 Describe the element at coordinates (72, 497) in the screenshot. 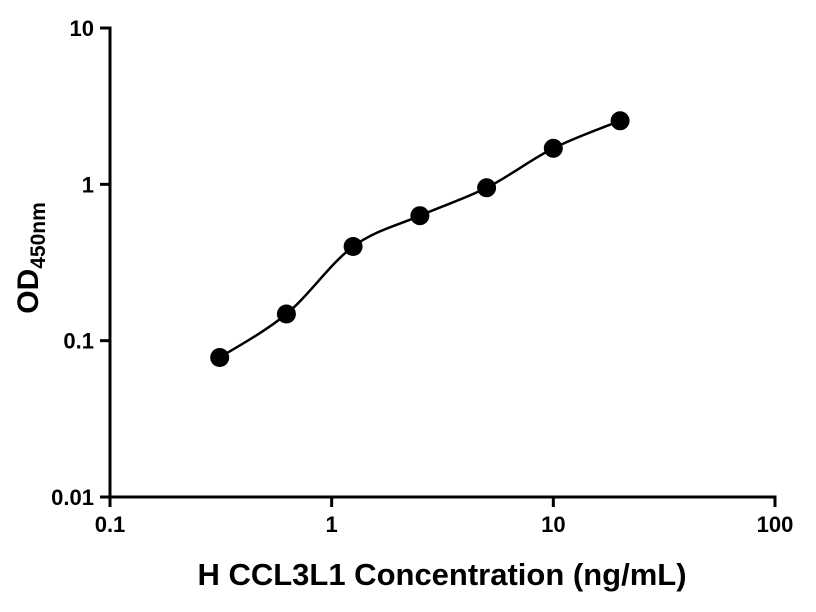

I see `y-tick-label: 0.01` at that location.